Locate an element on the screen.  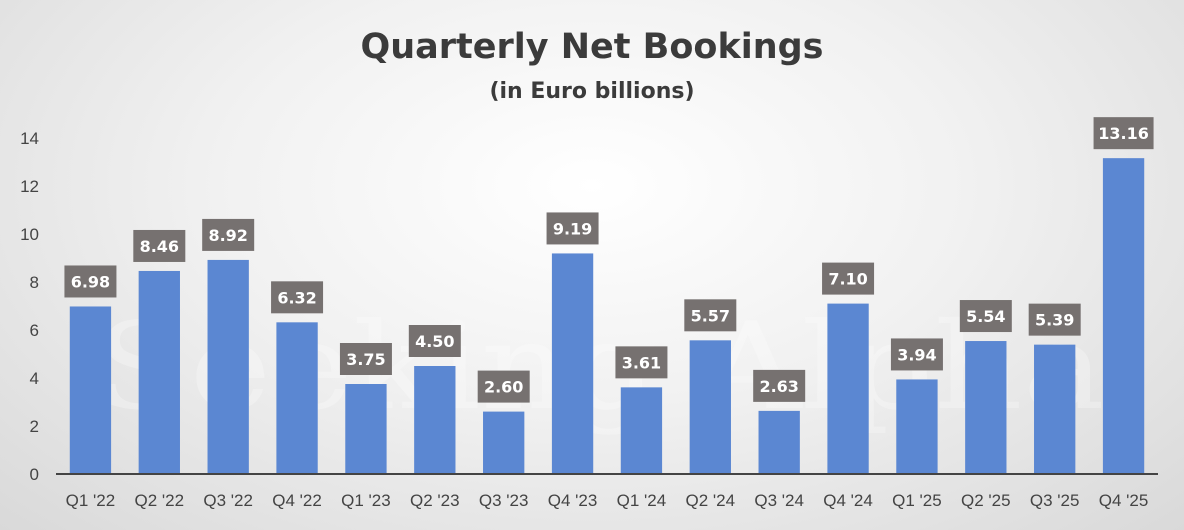
data-label: 7.10 is located at coordinates (847, 279).